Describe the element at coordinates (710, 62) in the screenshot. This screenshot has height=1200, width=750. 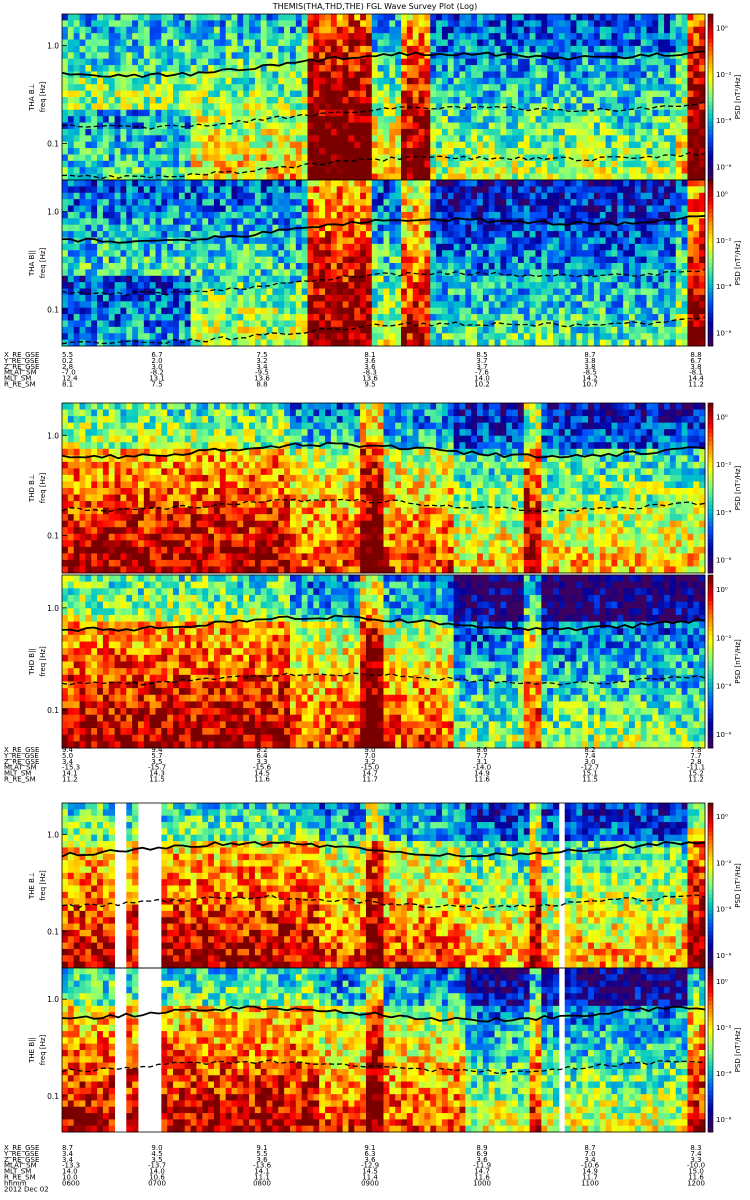
I see `colorbar-segment` at that location.